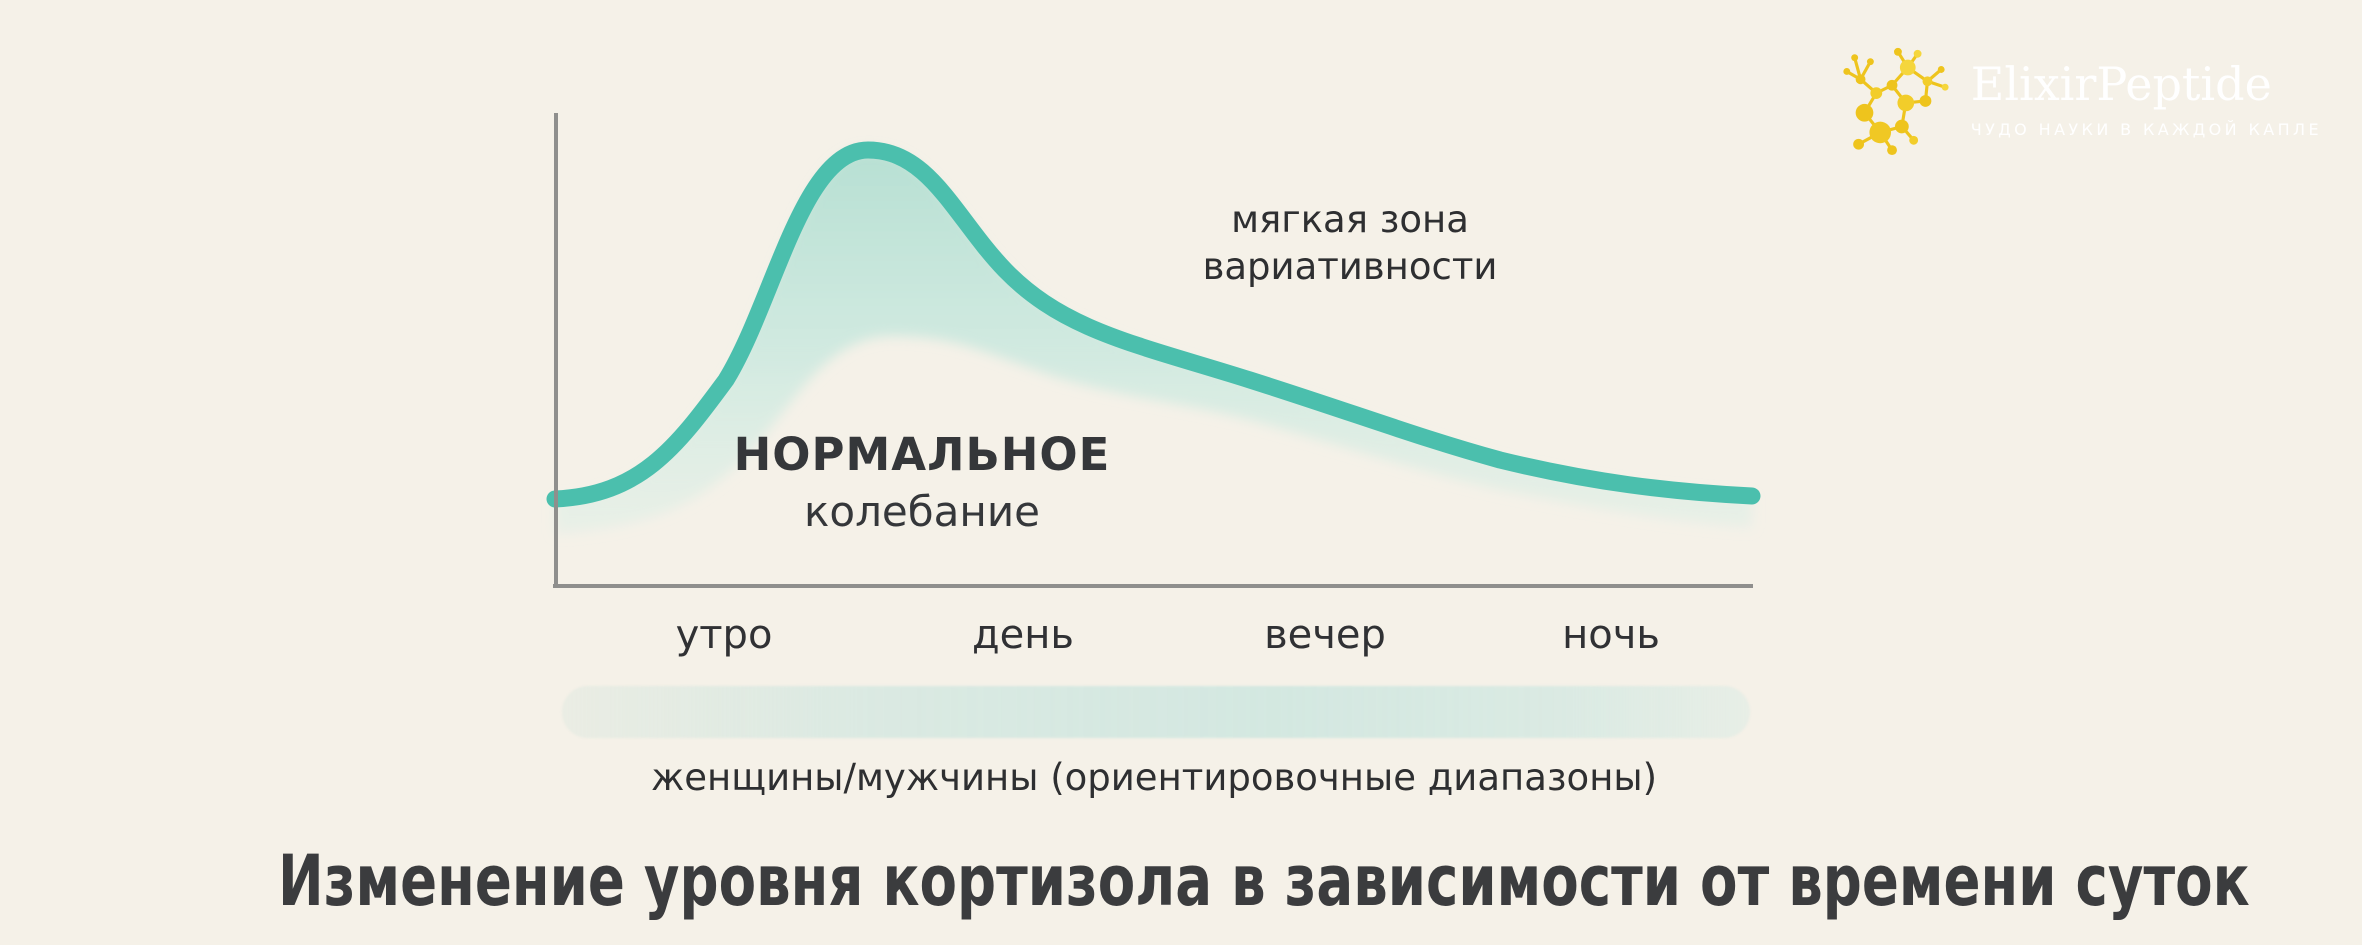 This screenshot has height=945, width=2362. I want to click on normal-fluctuation-label-line1: НОРМАЛЬНОЕ, so click(922, 454).